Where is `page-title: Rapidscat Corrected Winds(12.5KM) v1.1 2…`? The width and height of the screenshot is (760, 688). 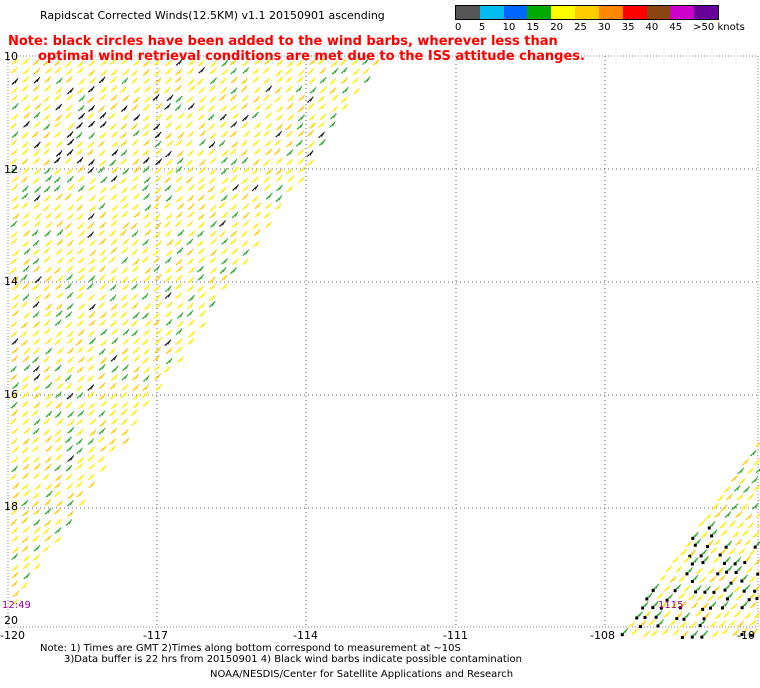 page-title: Rapidscat Corrected Winds(12.5KM) v1.1 2… is located at coordinates (212, 15).